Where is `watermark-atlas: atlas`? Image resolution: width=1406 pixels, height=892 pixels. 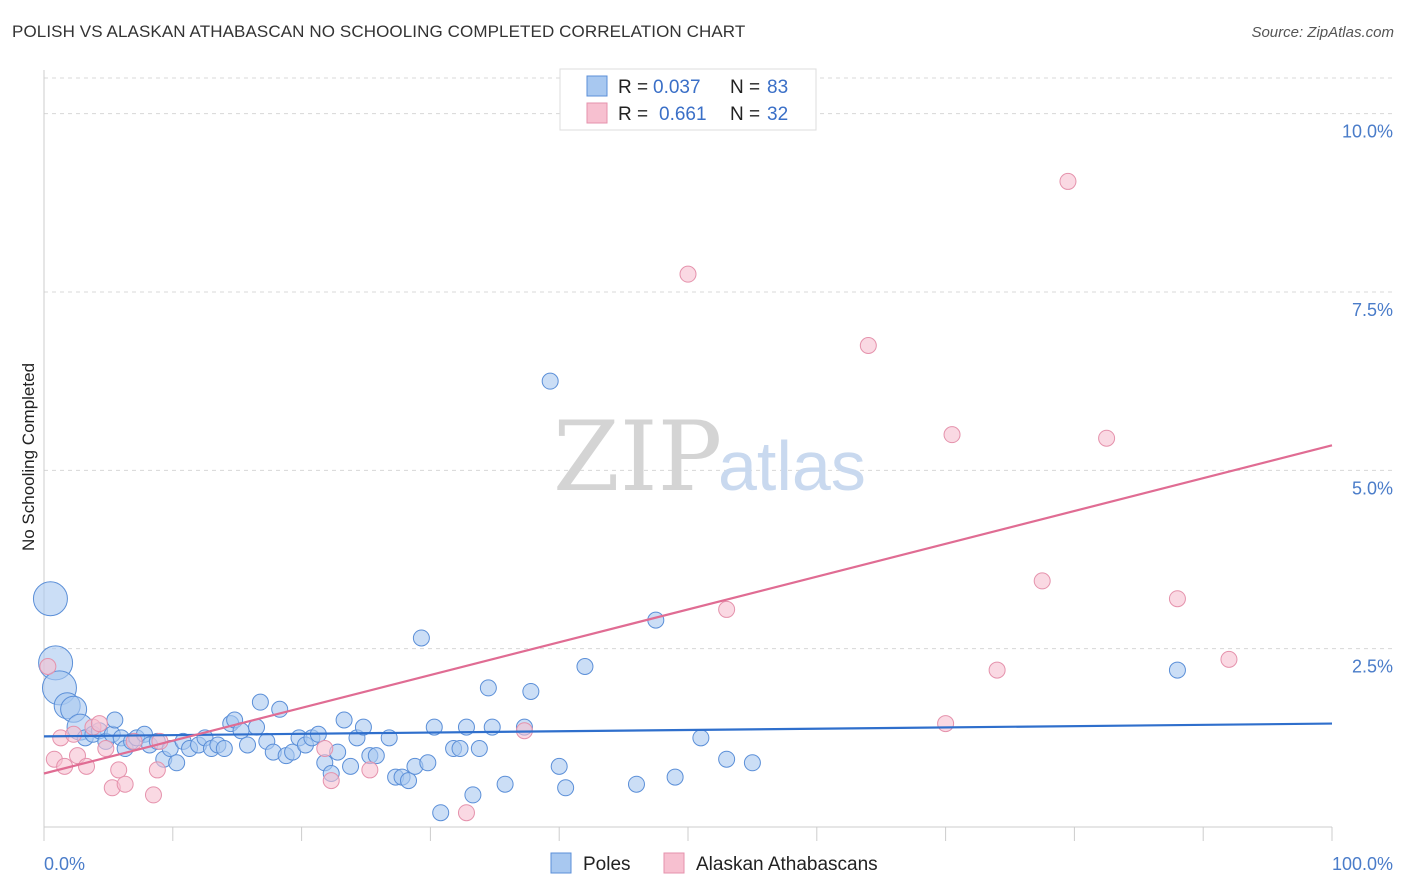
watermark-atlas: atlas is located at coordinates (792, 466).